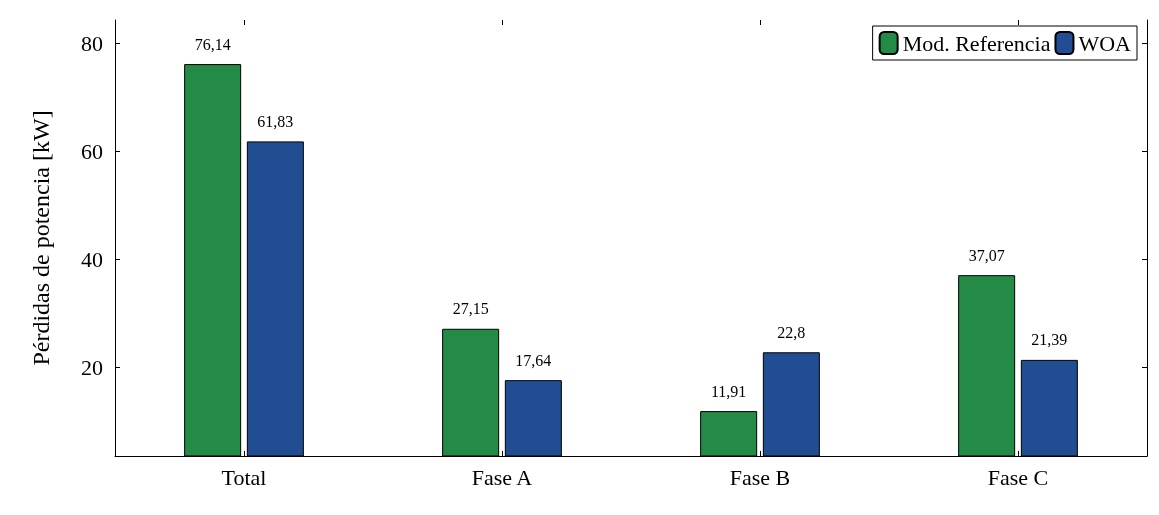  I want to click on legend-label: WOA, so click(1105, 43).